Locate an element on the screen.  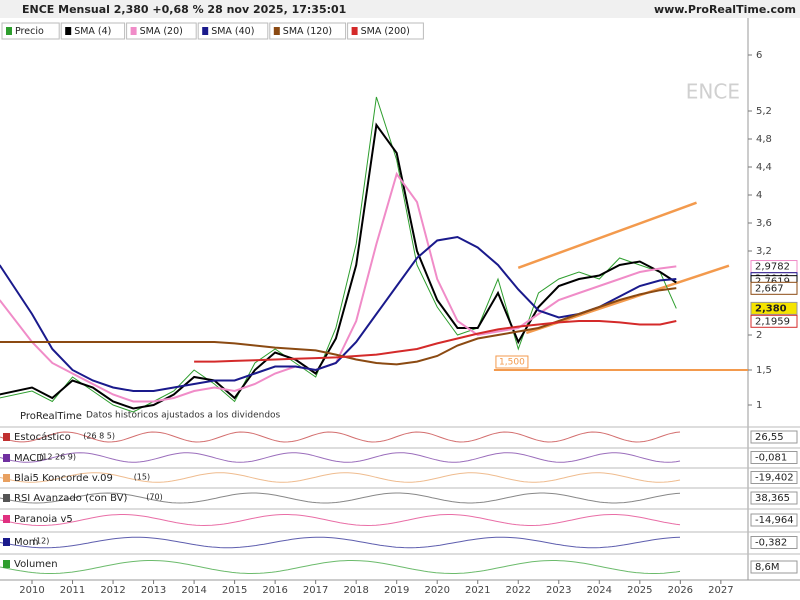
indicator-name: Mom is located at coordinates (26, 542).